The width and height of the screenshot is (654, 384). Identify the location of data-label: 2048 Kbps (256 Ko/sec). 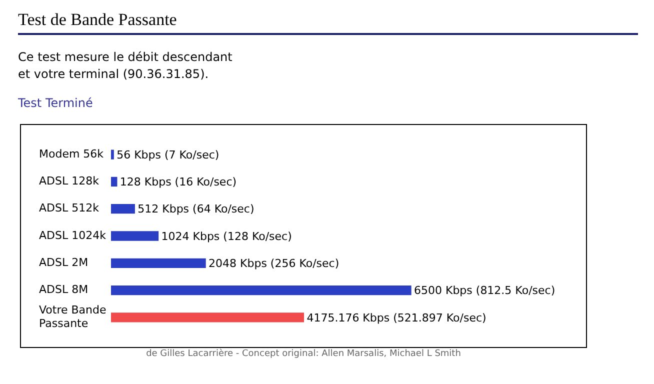
(274, 263).